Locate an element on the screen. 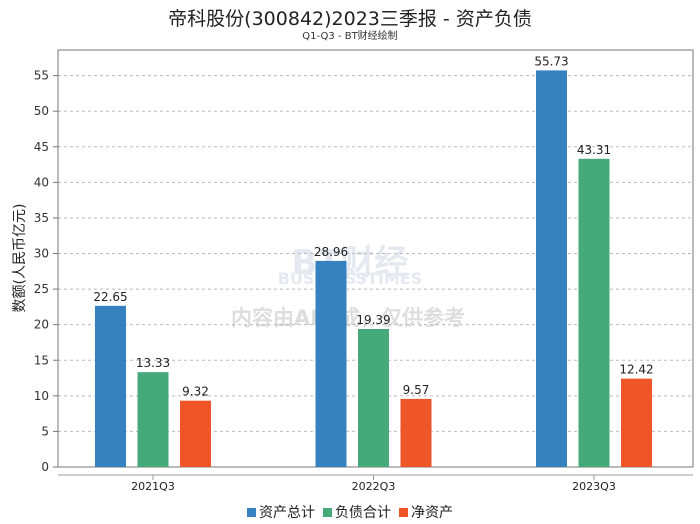 The width and height of the screenshot is (700, 524). watermark-notice: 内容由AI生成，仅供参考 is located at coordinates (348, 318).